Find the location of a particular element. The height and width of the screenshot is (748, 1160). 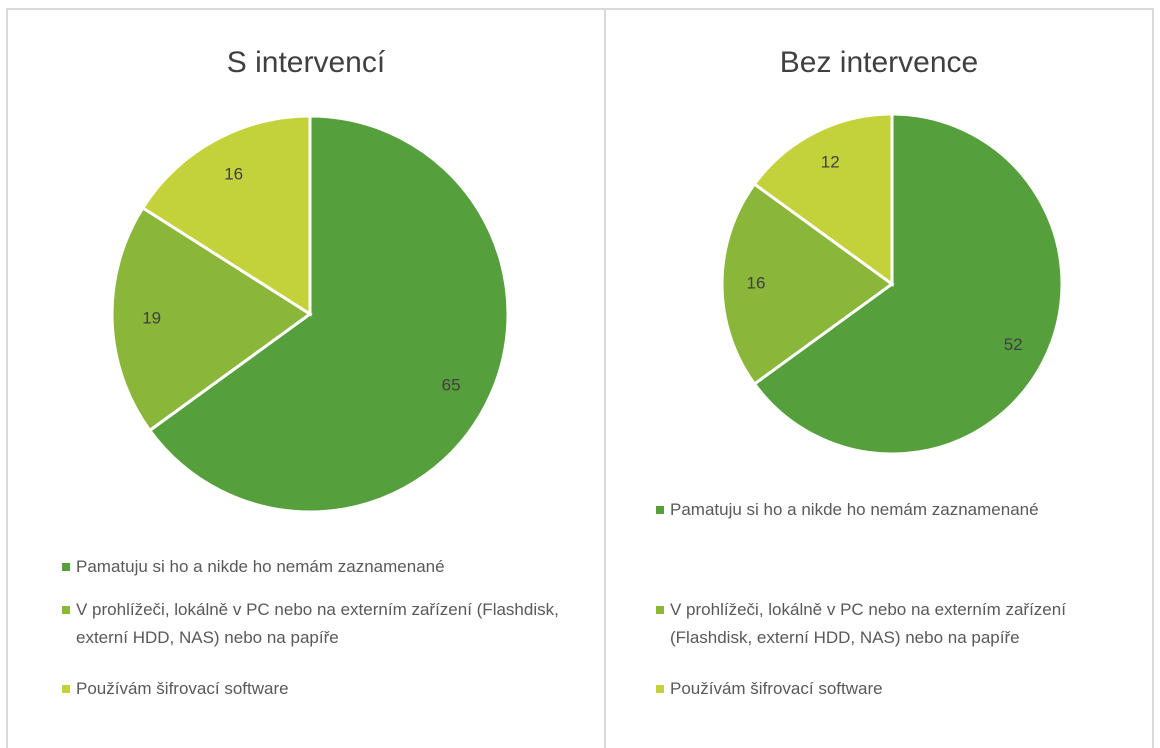

data-label: 52 is located at coordinates (1013, 344).